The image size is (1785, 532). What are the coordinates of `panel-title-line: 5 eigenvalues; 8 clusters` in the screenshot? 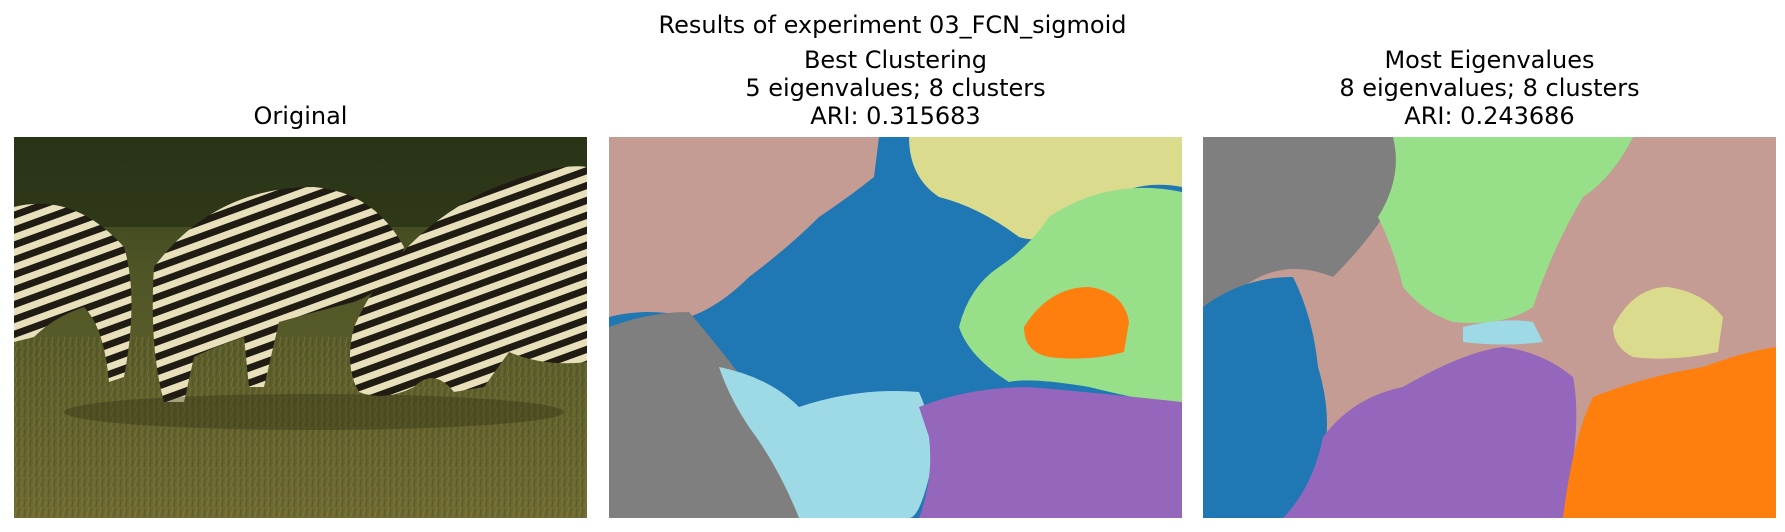 It's located at (895, 88).